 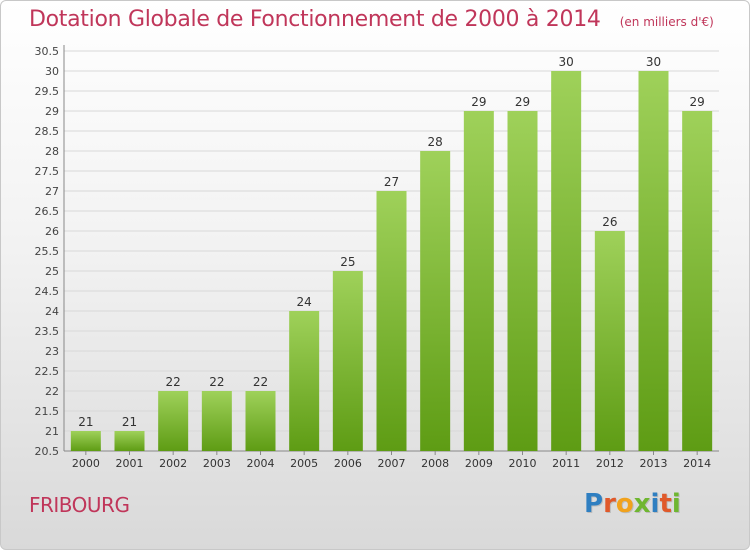 What do you see at coordinates (391, 321) in the screenshot?
I see `bar-2007` at bounding box center [391, 321].